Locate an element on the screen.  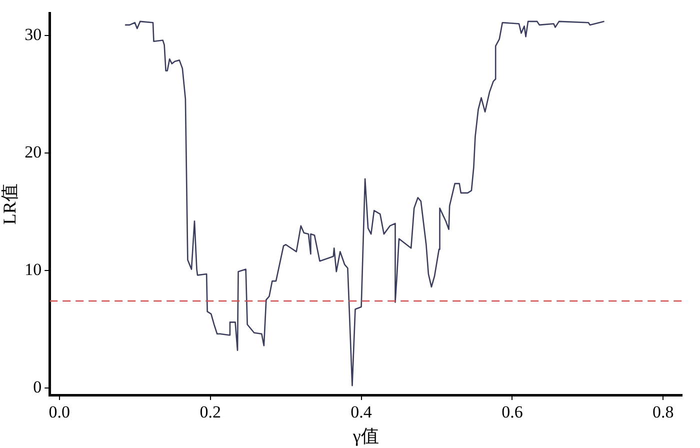
x-axis-title: γ值 is located at coordinates (365, 436).